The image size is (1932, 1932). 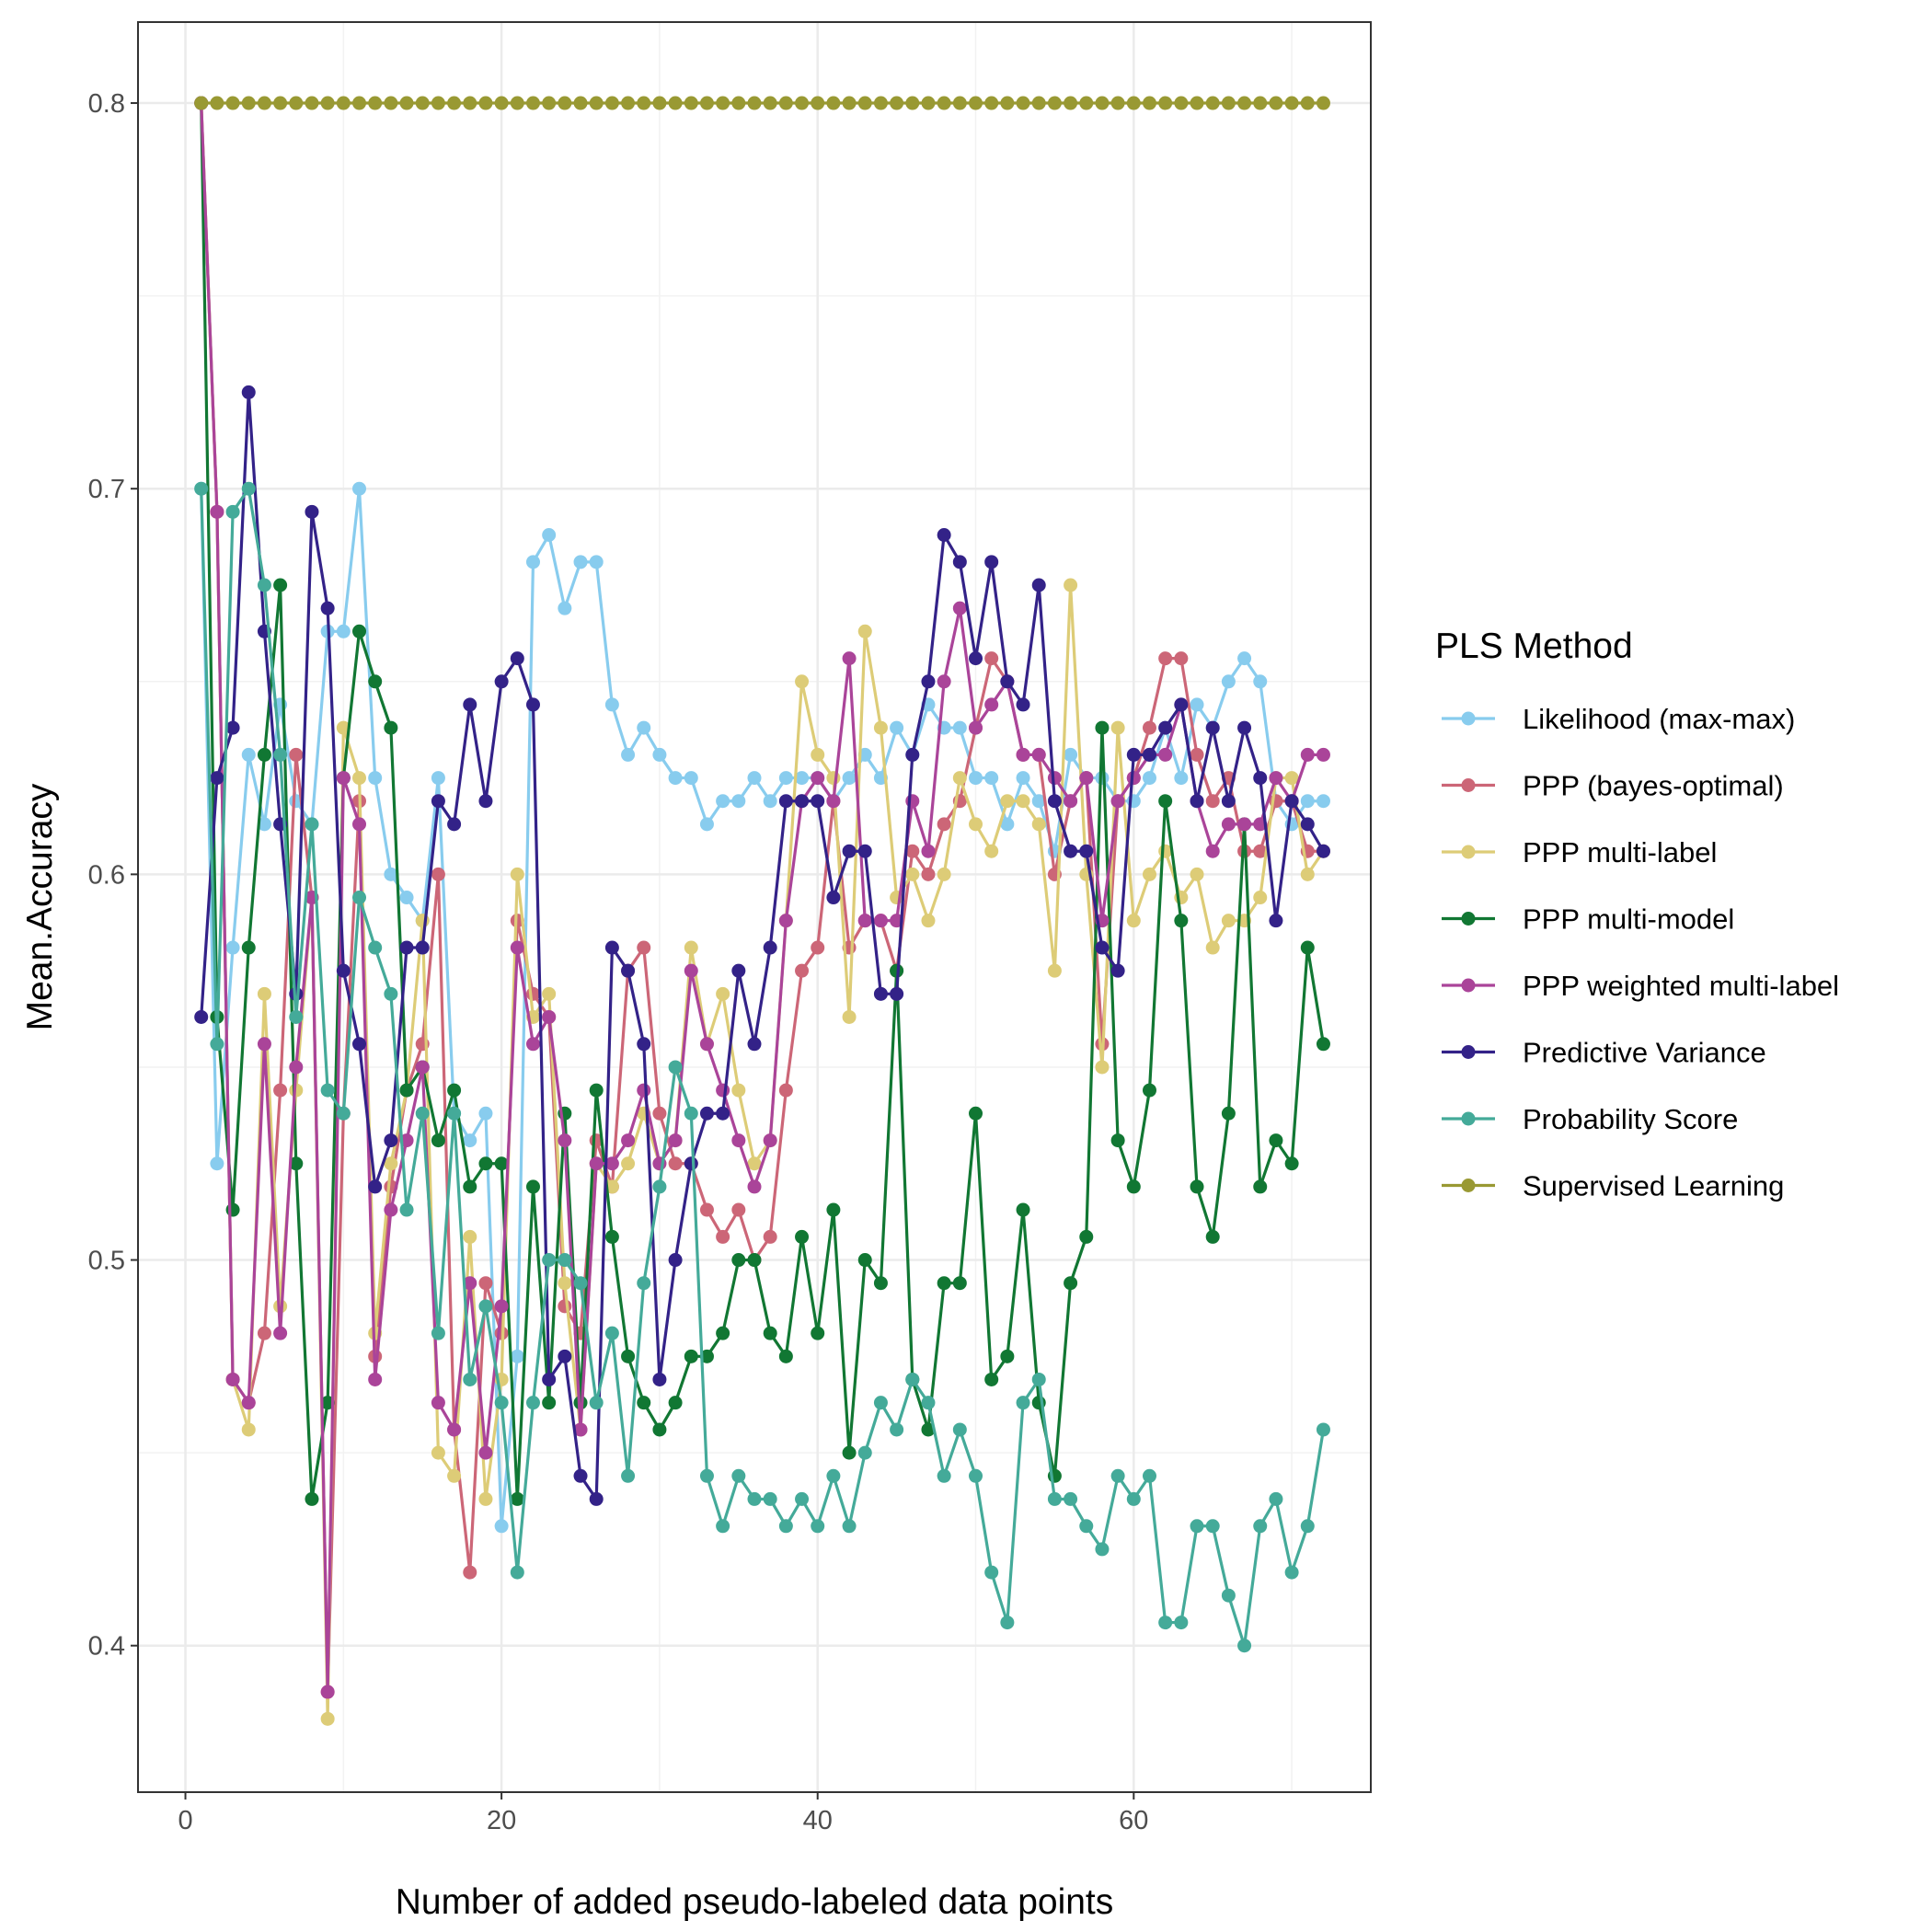 What do you see at coordinates (1590, 1119) in the screenshot?
I see `legend-item: Probability Score` at bounding box center [1590, 1119].